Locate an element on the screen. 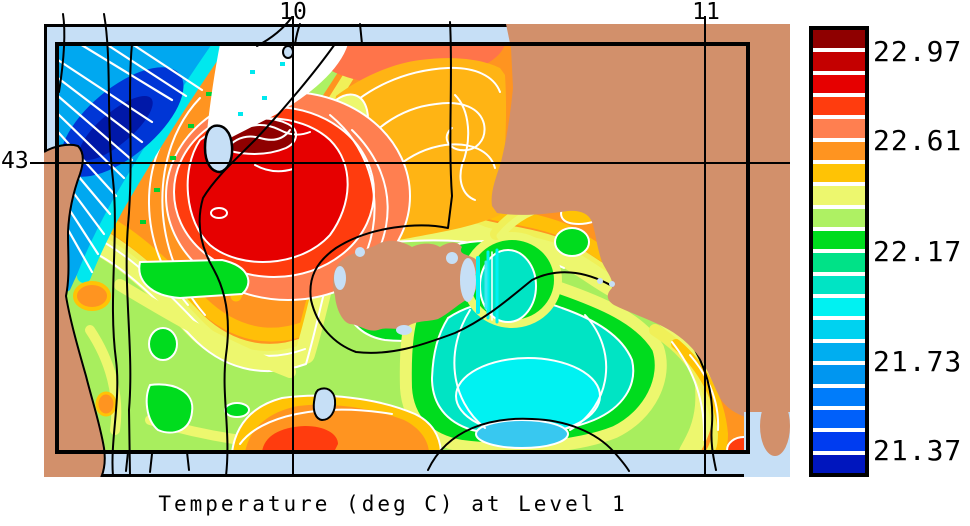 The height and width of the screenshot is (526, 970). corsica-land is located at coordinates (74, 310).